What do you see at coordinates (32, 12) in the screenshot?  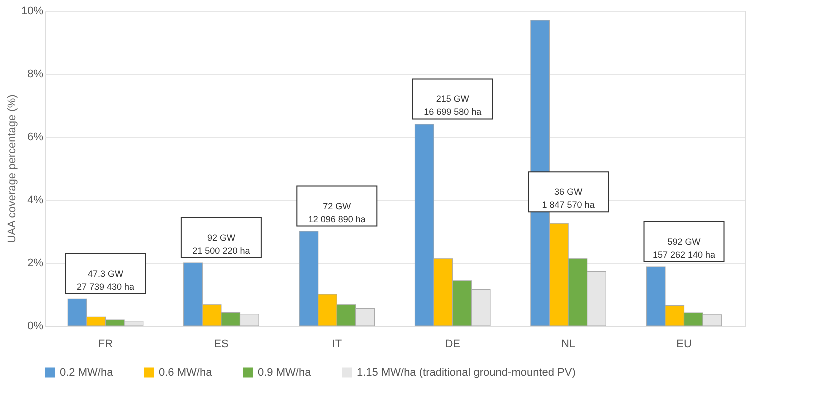 I see `y-tick-label: 10%` at bounding box center [32, 12].